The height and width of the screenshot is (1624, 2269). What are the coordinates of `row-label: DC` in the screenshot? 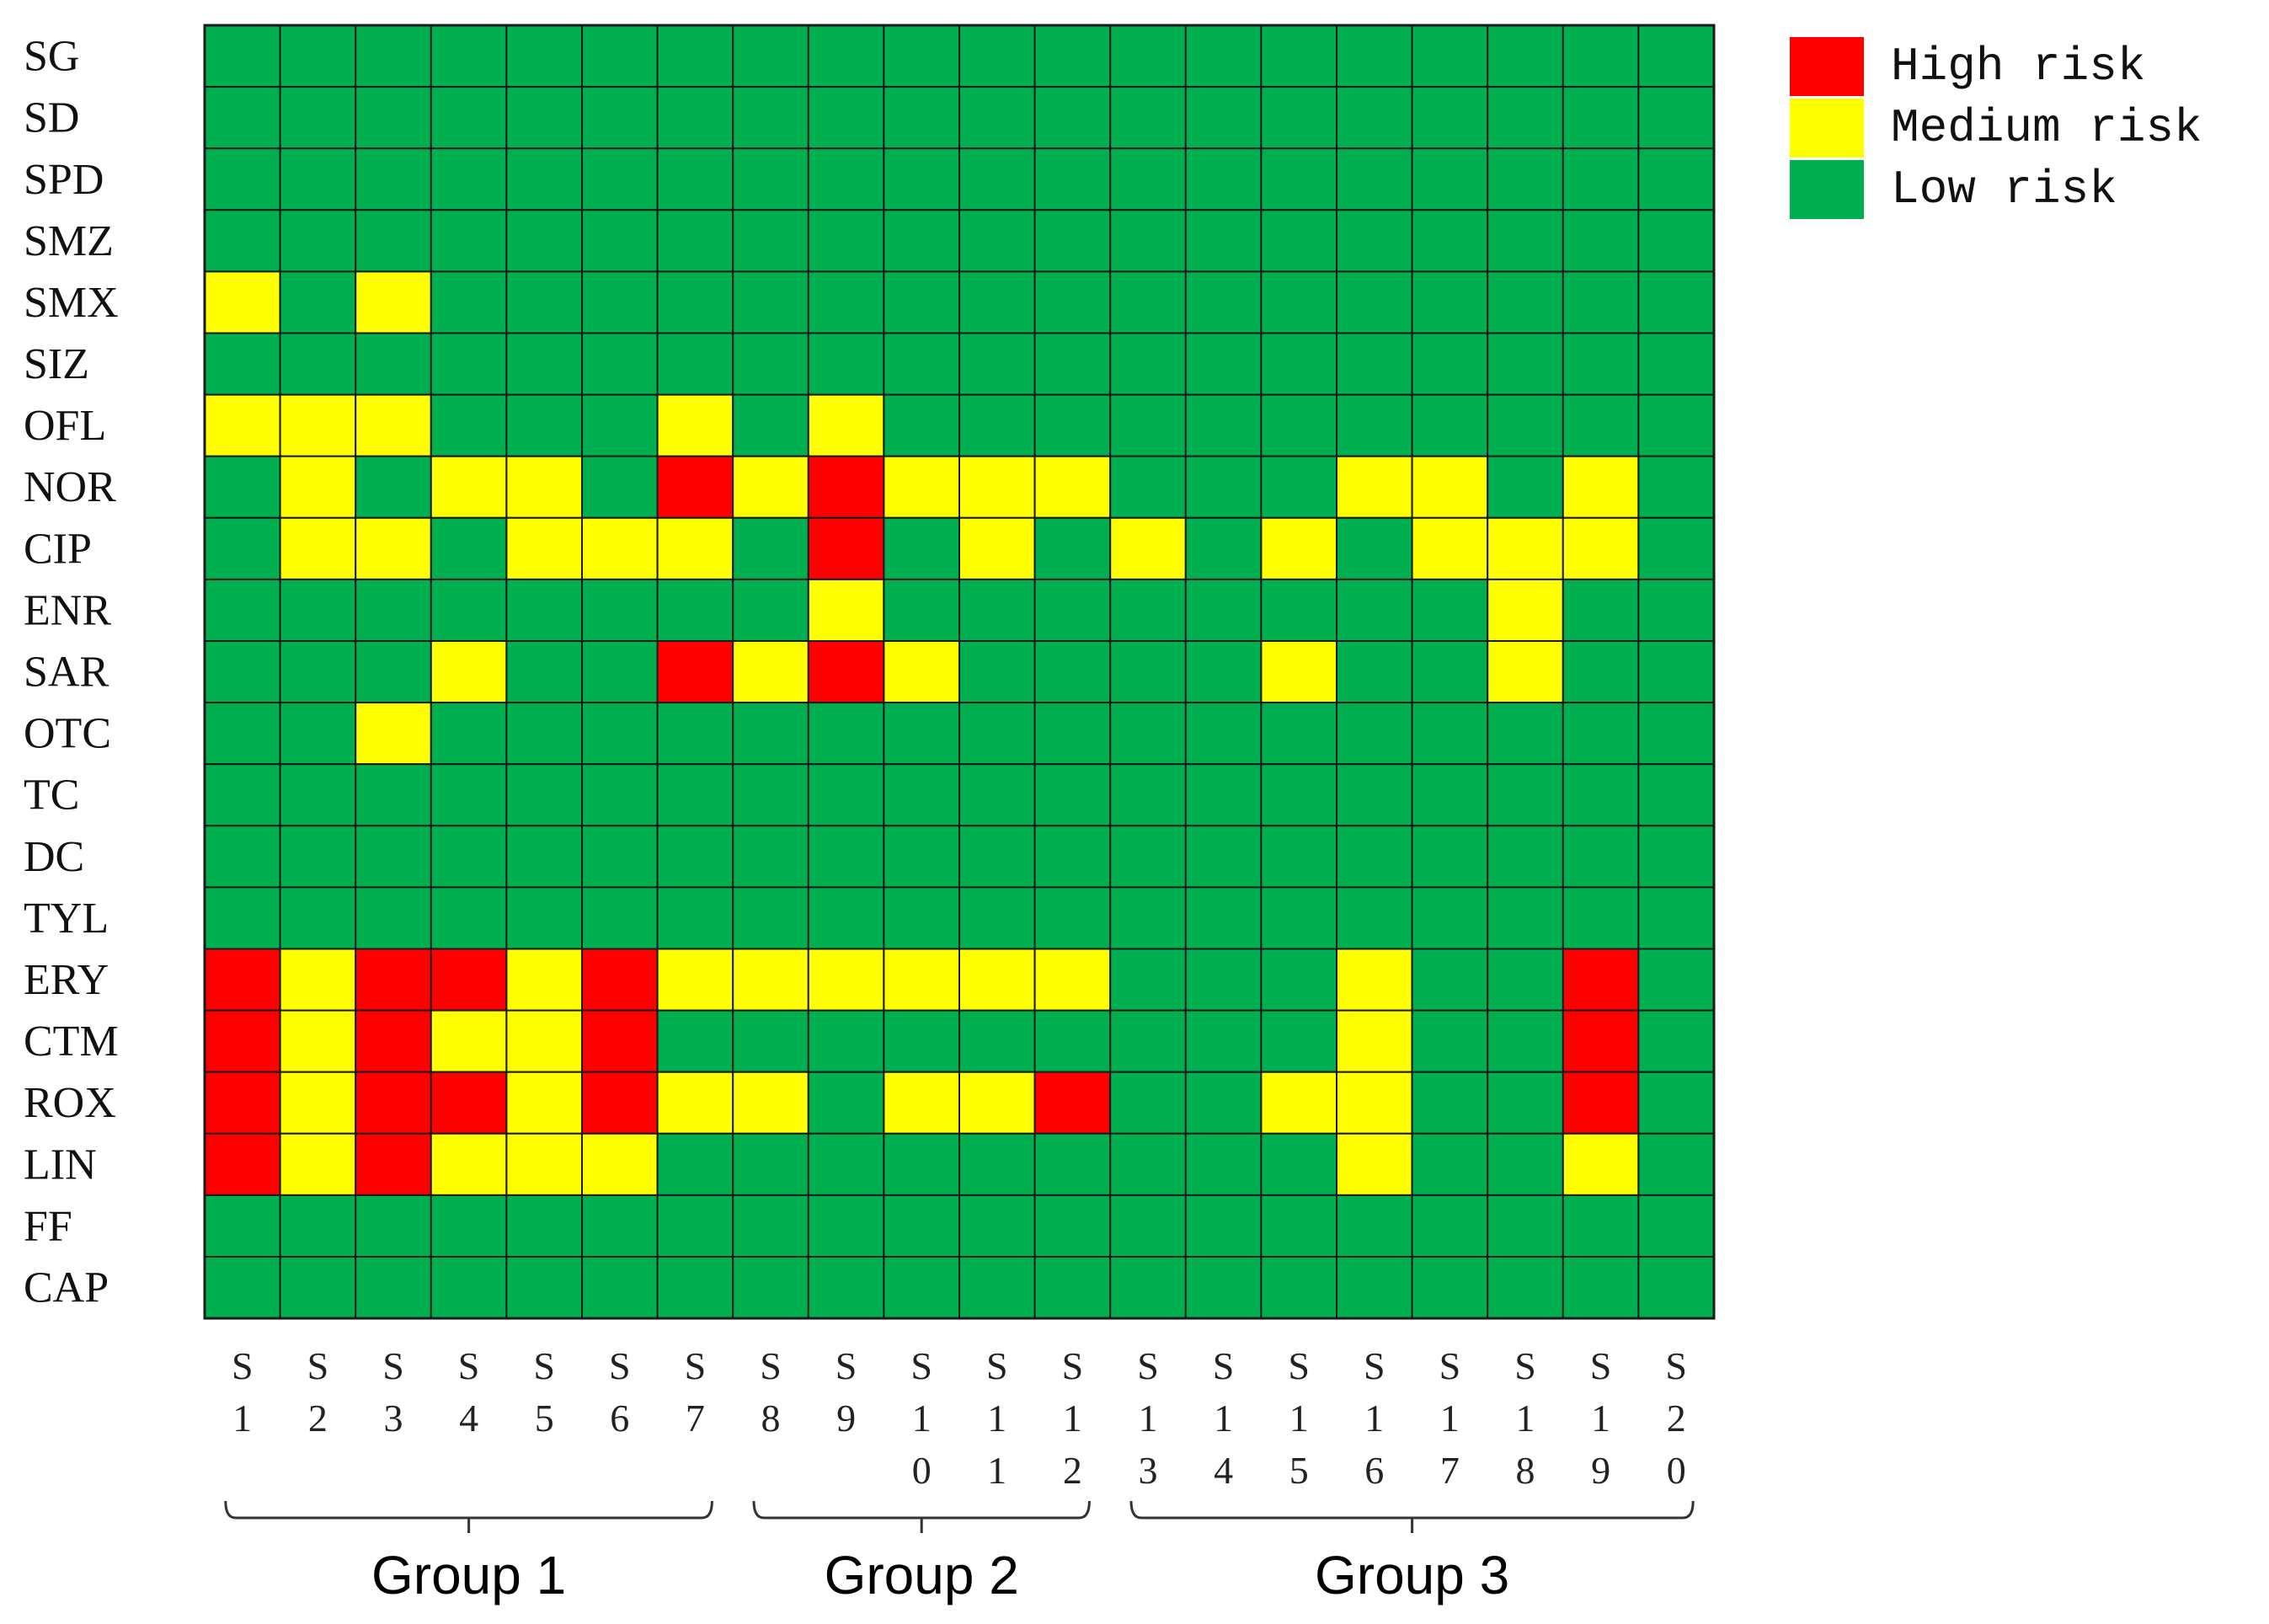 It's located at (54, 857).